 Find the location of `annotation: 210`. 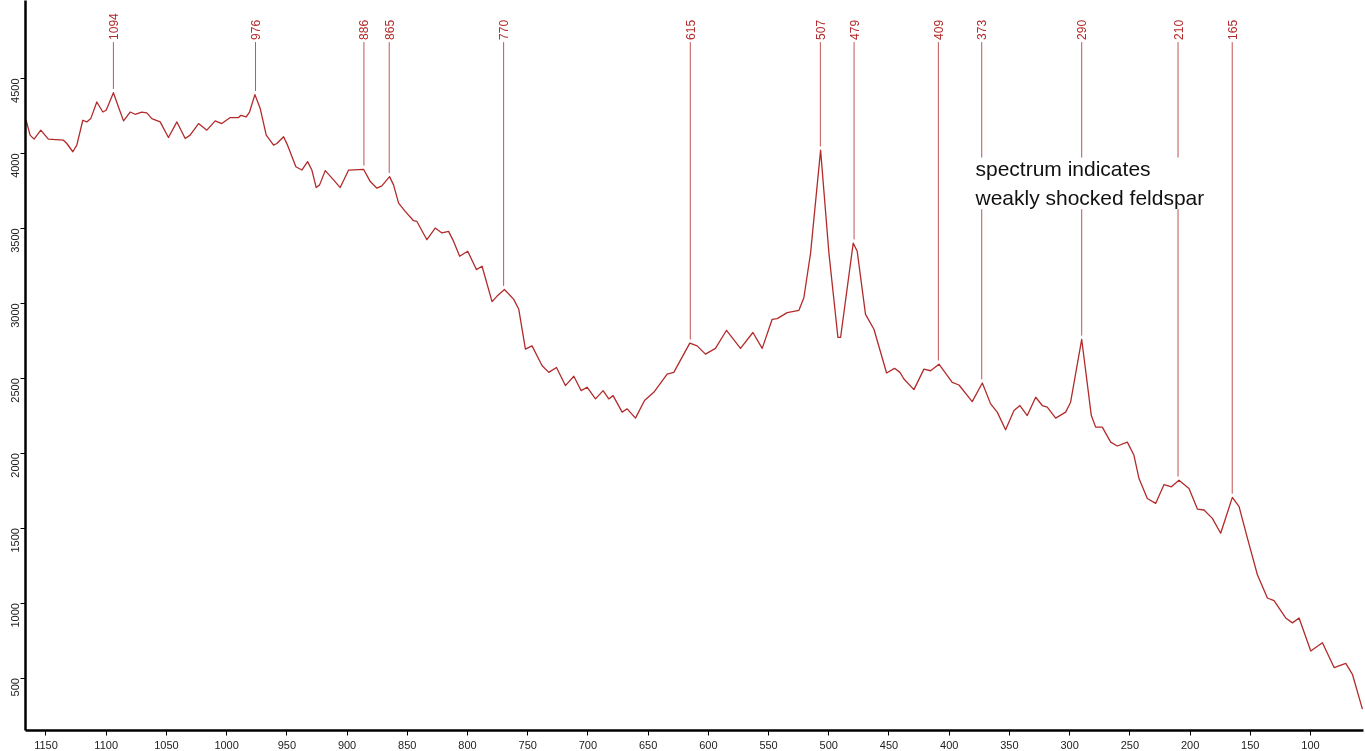

annotation: 210 is located at coordinates (1178, 29).